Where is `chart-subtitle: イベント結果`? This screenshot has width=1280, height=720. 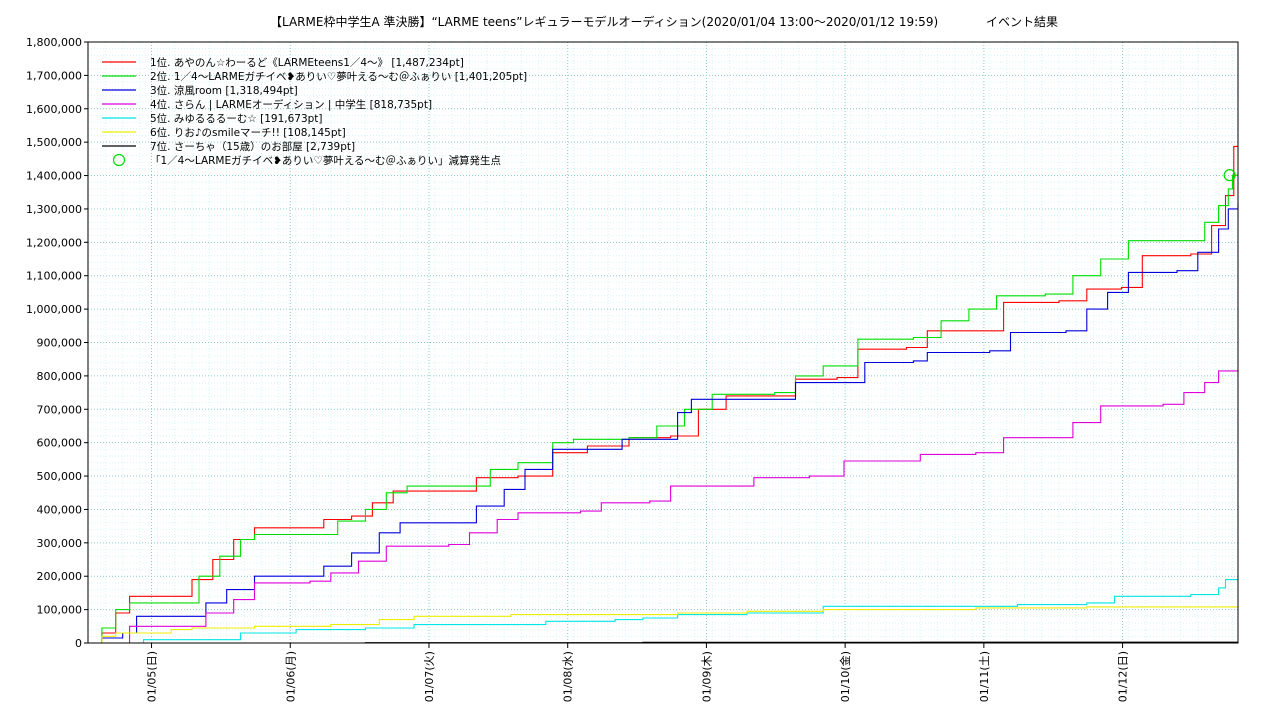 chart-subtitle: イベント結果 is located at coordinates (1022, 22).